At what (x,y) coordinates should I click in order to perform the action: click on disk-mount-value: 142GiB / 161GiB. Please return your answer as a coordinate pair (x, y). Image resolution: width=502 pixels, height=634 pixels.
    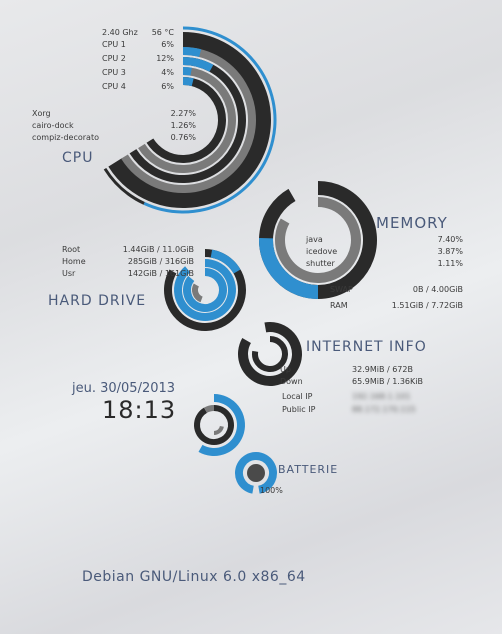
    Looking at the image, I should click on (160, 273).